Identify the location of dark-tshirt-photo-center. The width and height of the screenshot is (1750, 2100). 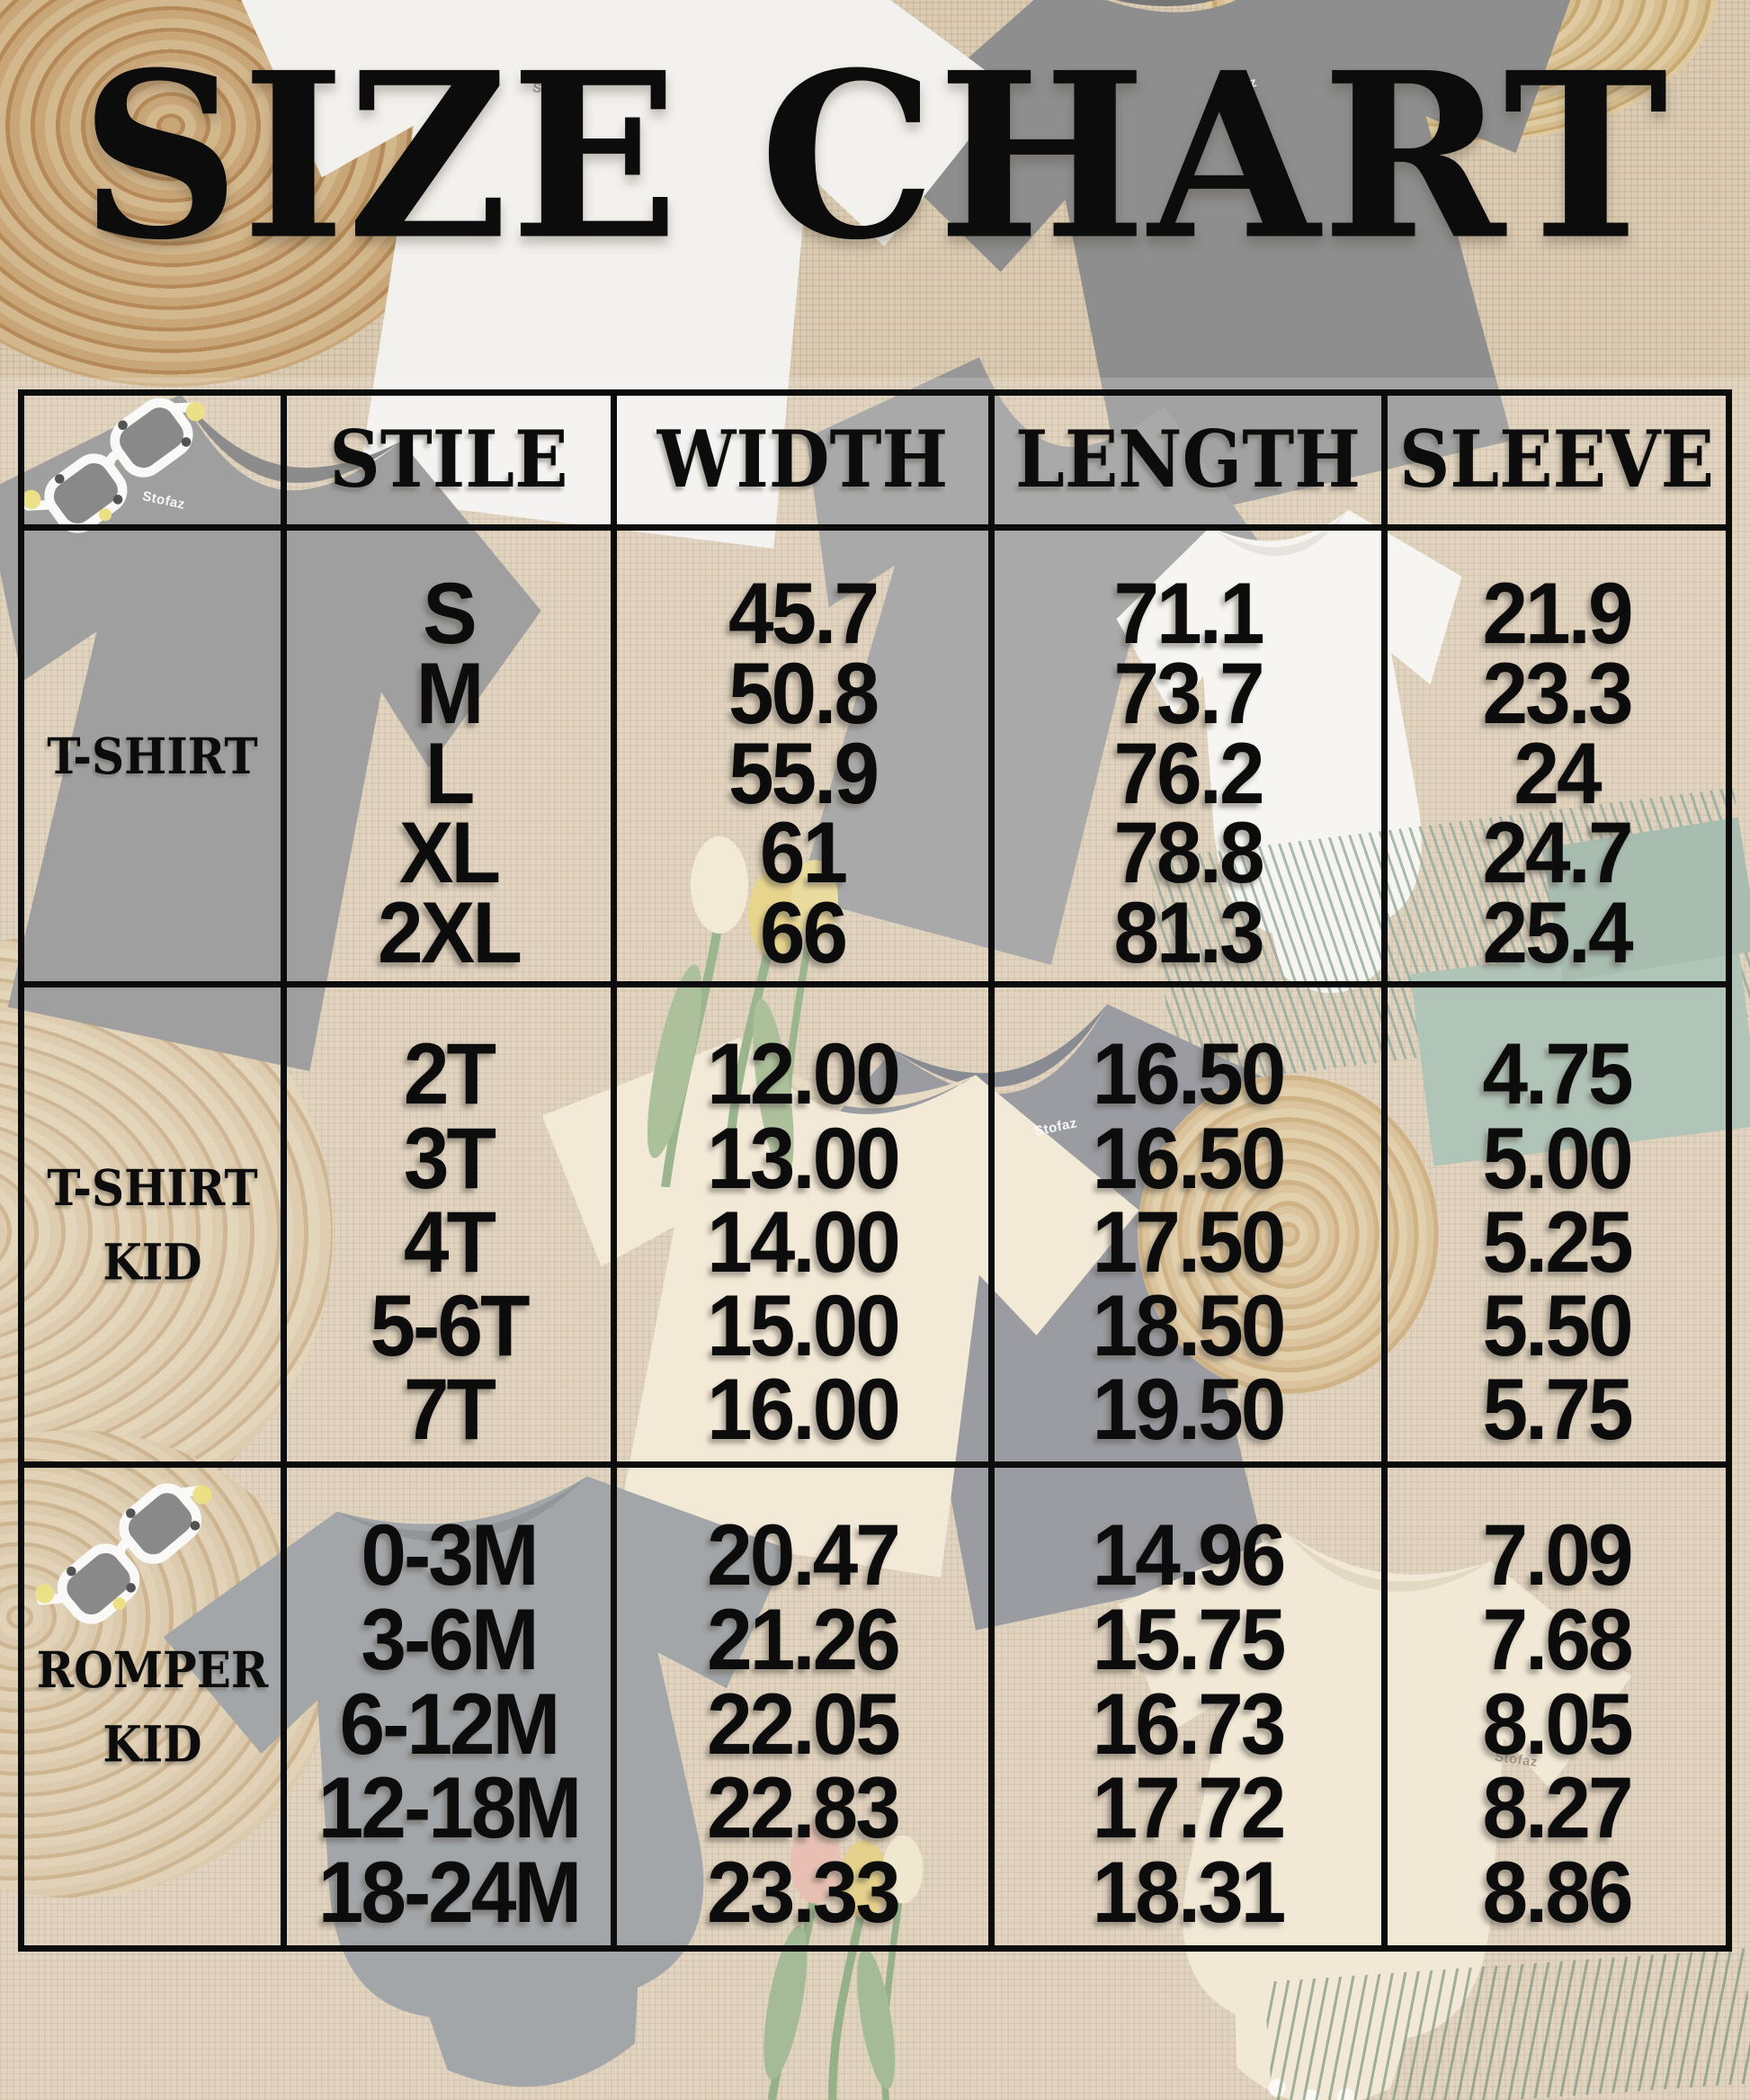
(1036, 661).